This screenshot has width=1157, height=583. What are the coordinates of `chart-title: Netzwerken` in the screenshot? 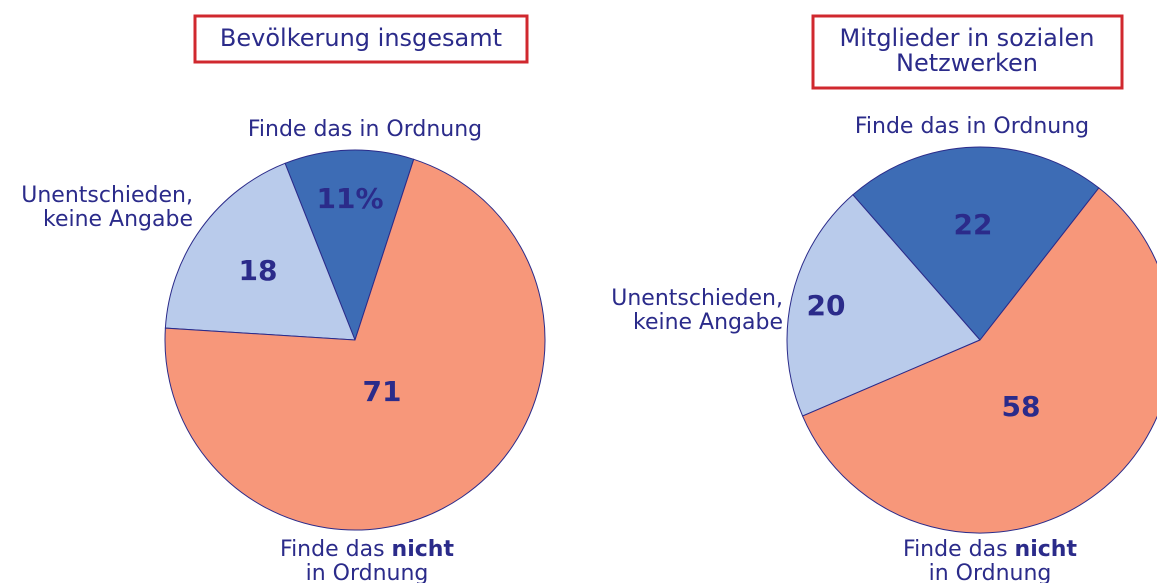 It's located at (967, 63).